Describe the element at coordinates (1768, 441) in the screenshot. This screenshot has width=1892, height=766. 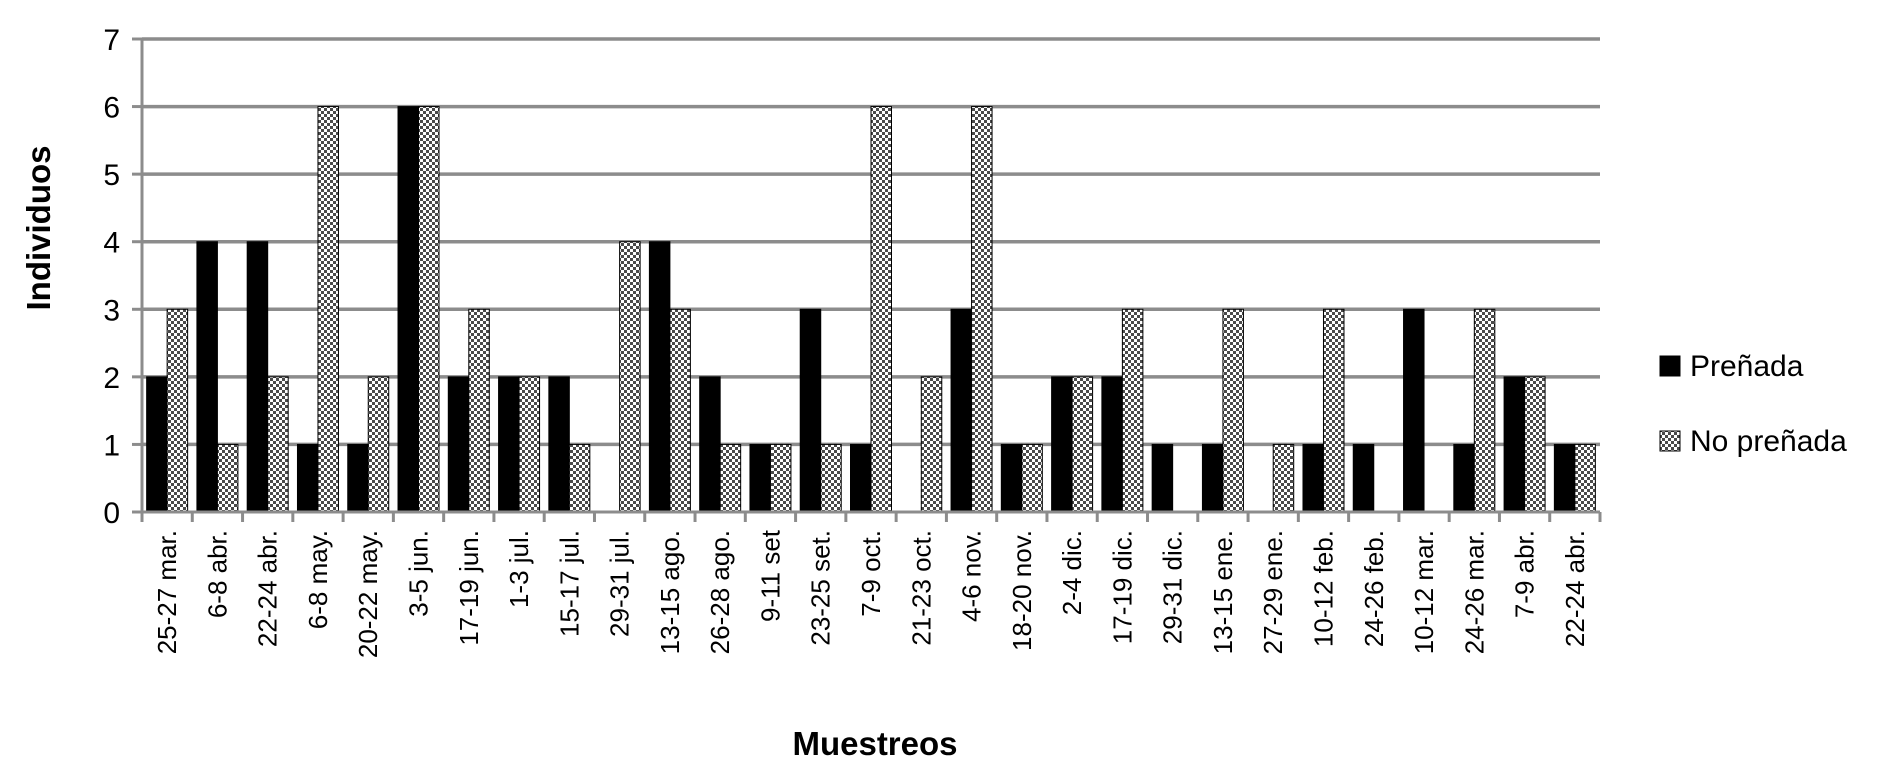
I see `legend-label: No preñada` at that location.